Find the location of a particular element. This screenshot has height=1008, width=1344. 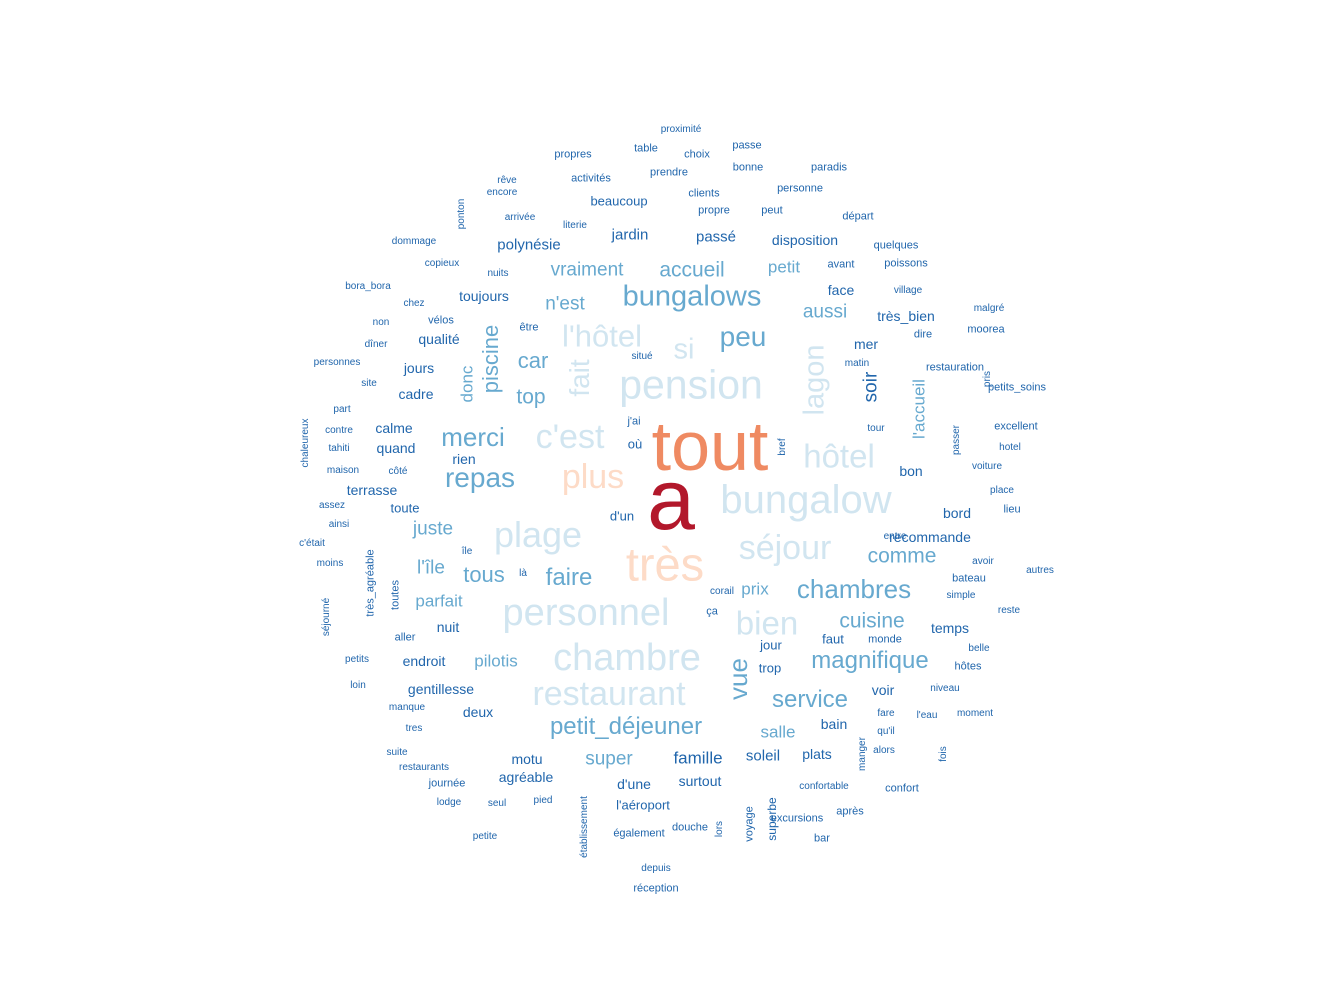

word-face: face is located at coordinates (841, 290).